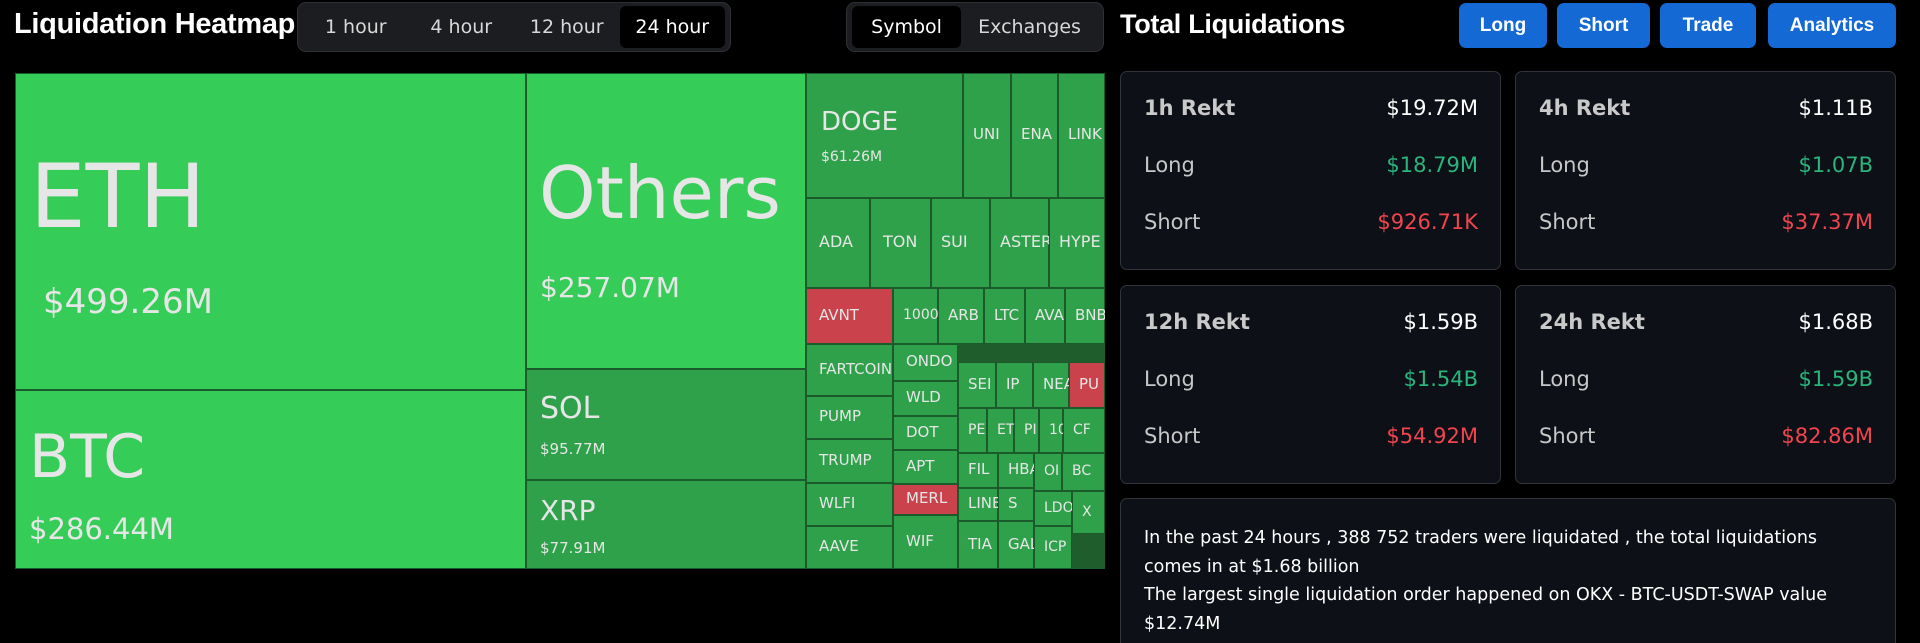 The width and height of the screenshot is (1920, 643). I want to click on tile-dot: DOT, so click(925, 433).